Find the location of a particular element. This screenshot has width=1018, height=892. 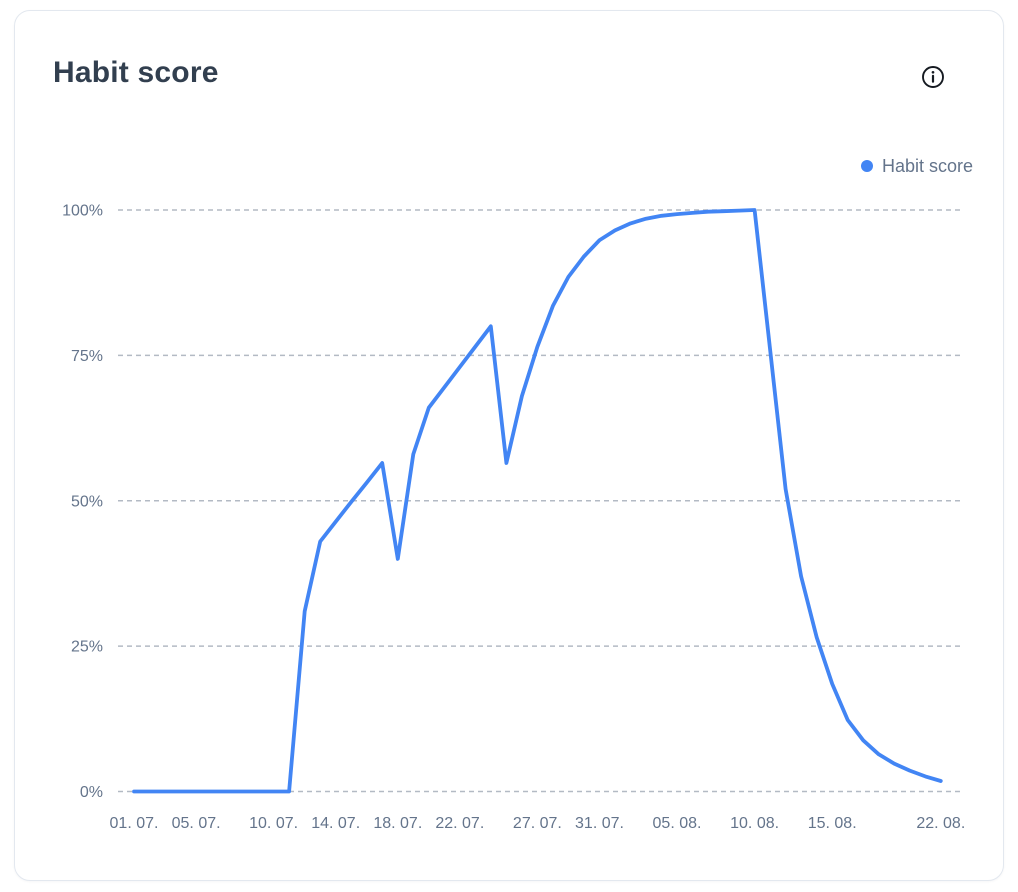

legend-label: Habit score is located at coordinates (927, 166).